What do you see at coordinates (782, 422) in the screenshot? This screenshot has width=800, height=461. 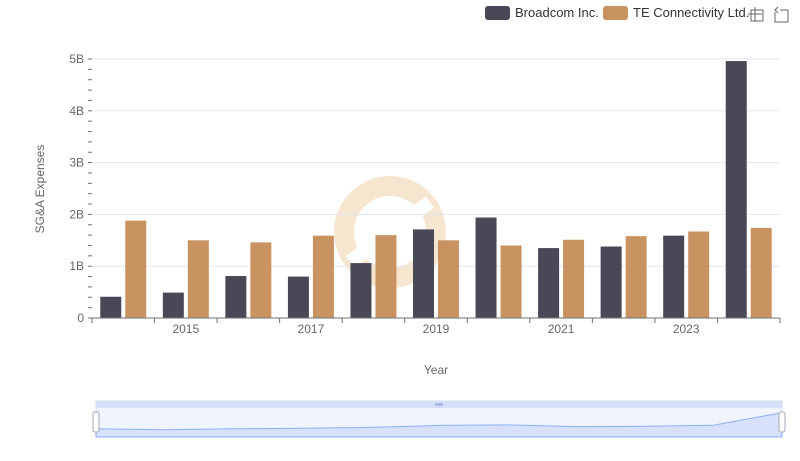 I see `zoom-handle-right` at bounding box center [782, 422].